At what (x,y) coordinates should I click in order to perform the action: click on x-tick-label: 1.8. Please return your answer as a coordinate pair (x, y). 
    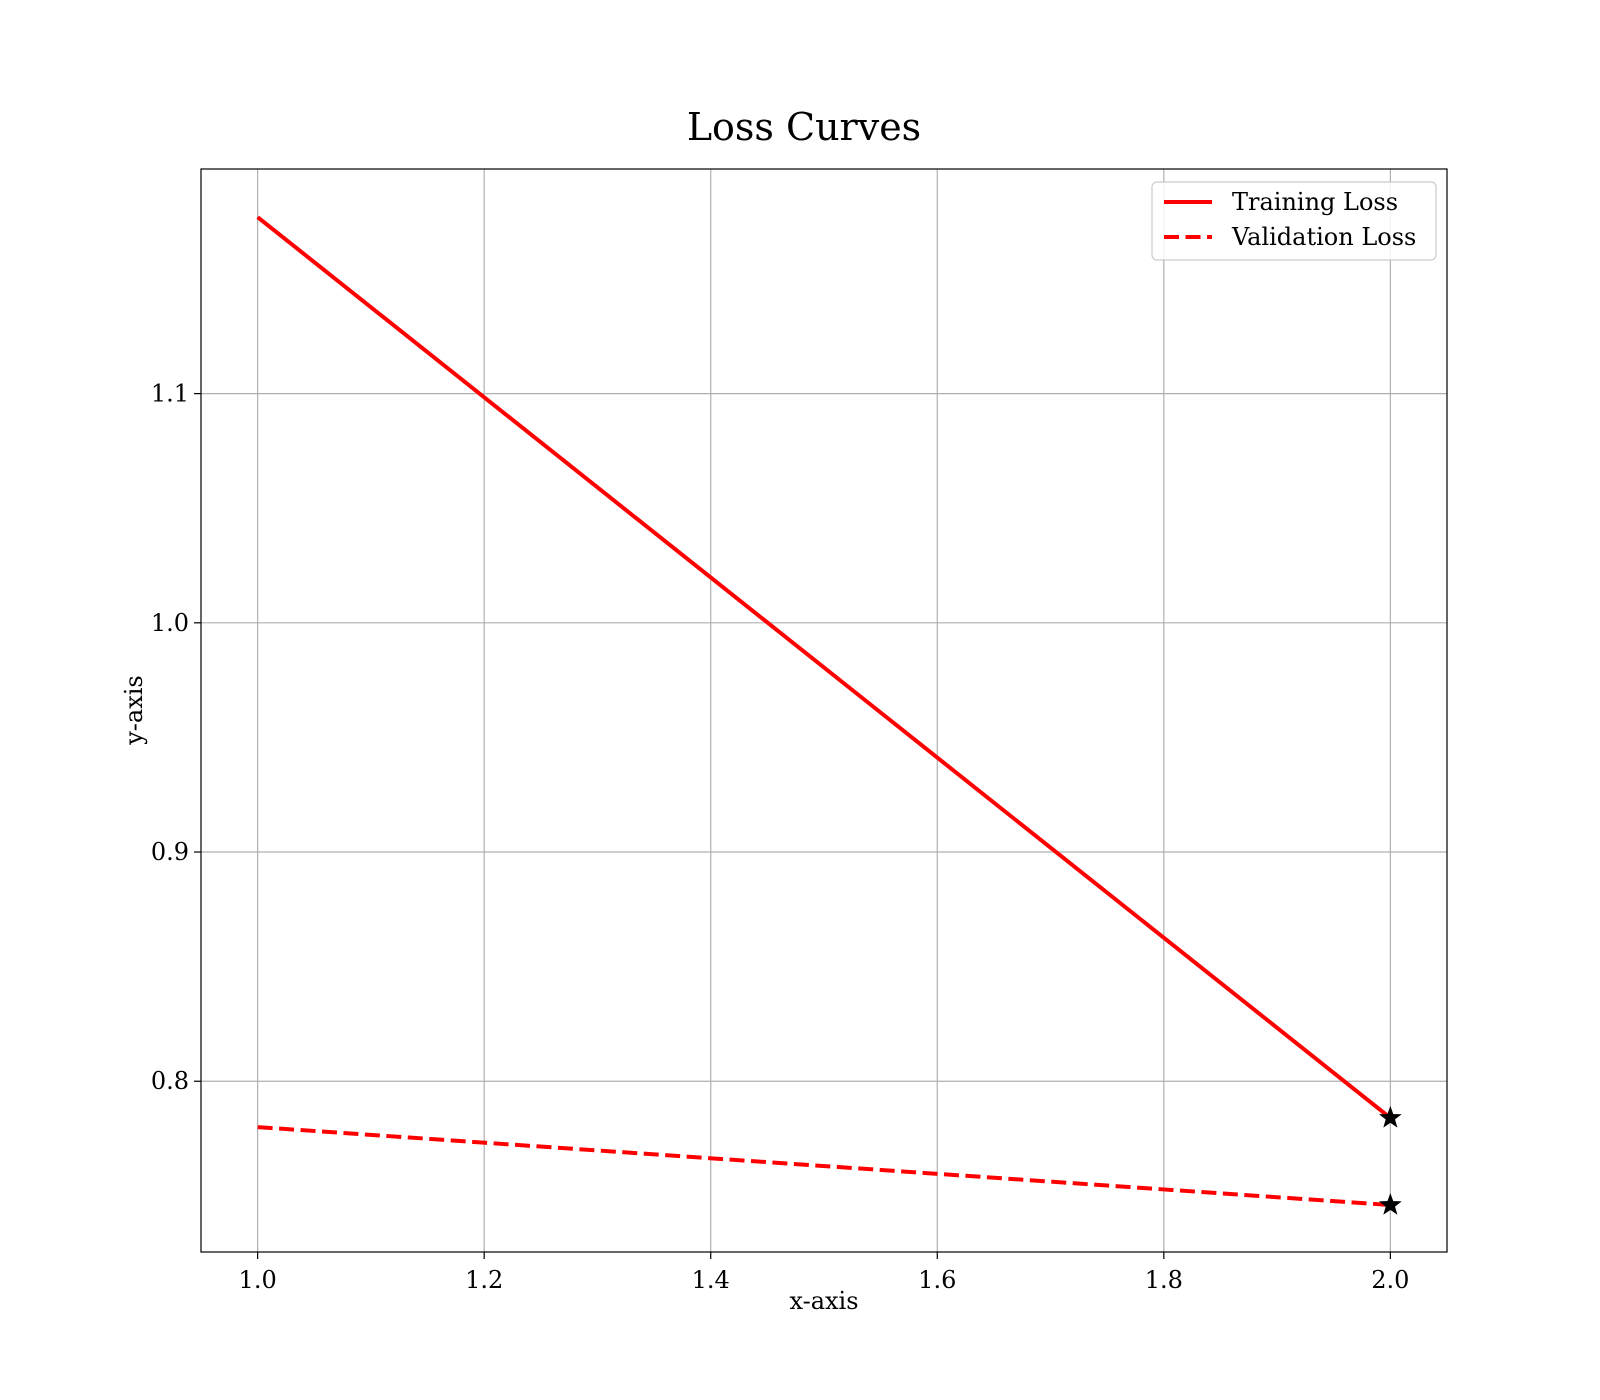
    Looking at the image, I should click on (1164, 1280).